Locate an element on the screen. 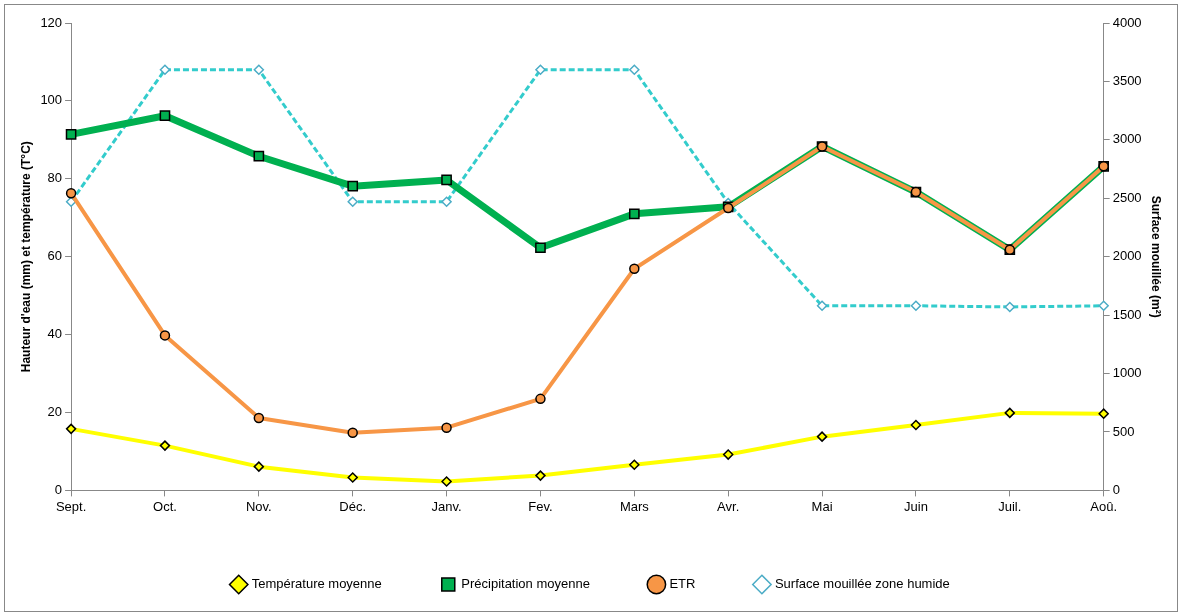 This screenshot has width=1182, height=616. y2-tick-label: 3500 is located at coordinates (1127, 80).